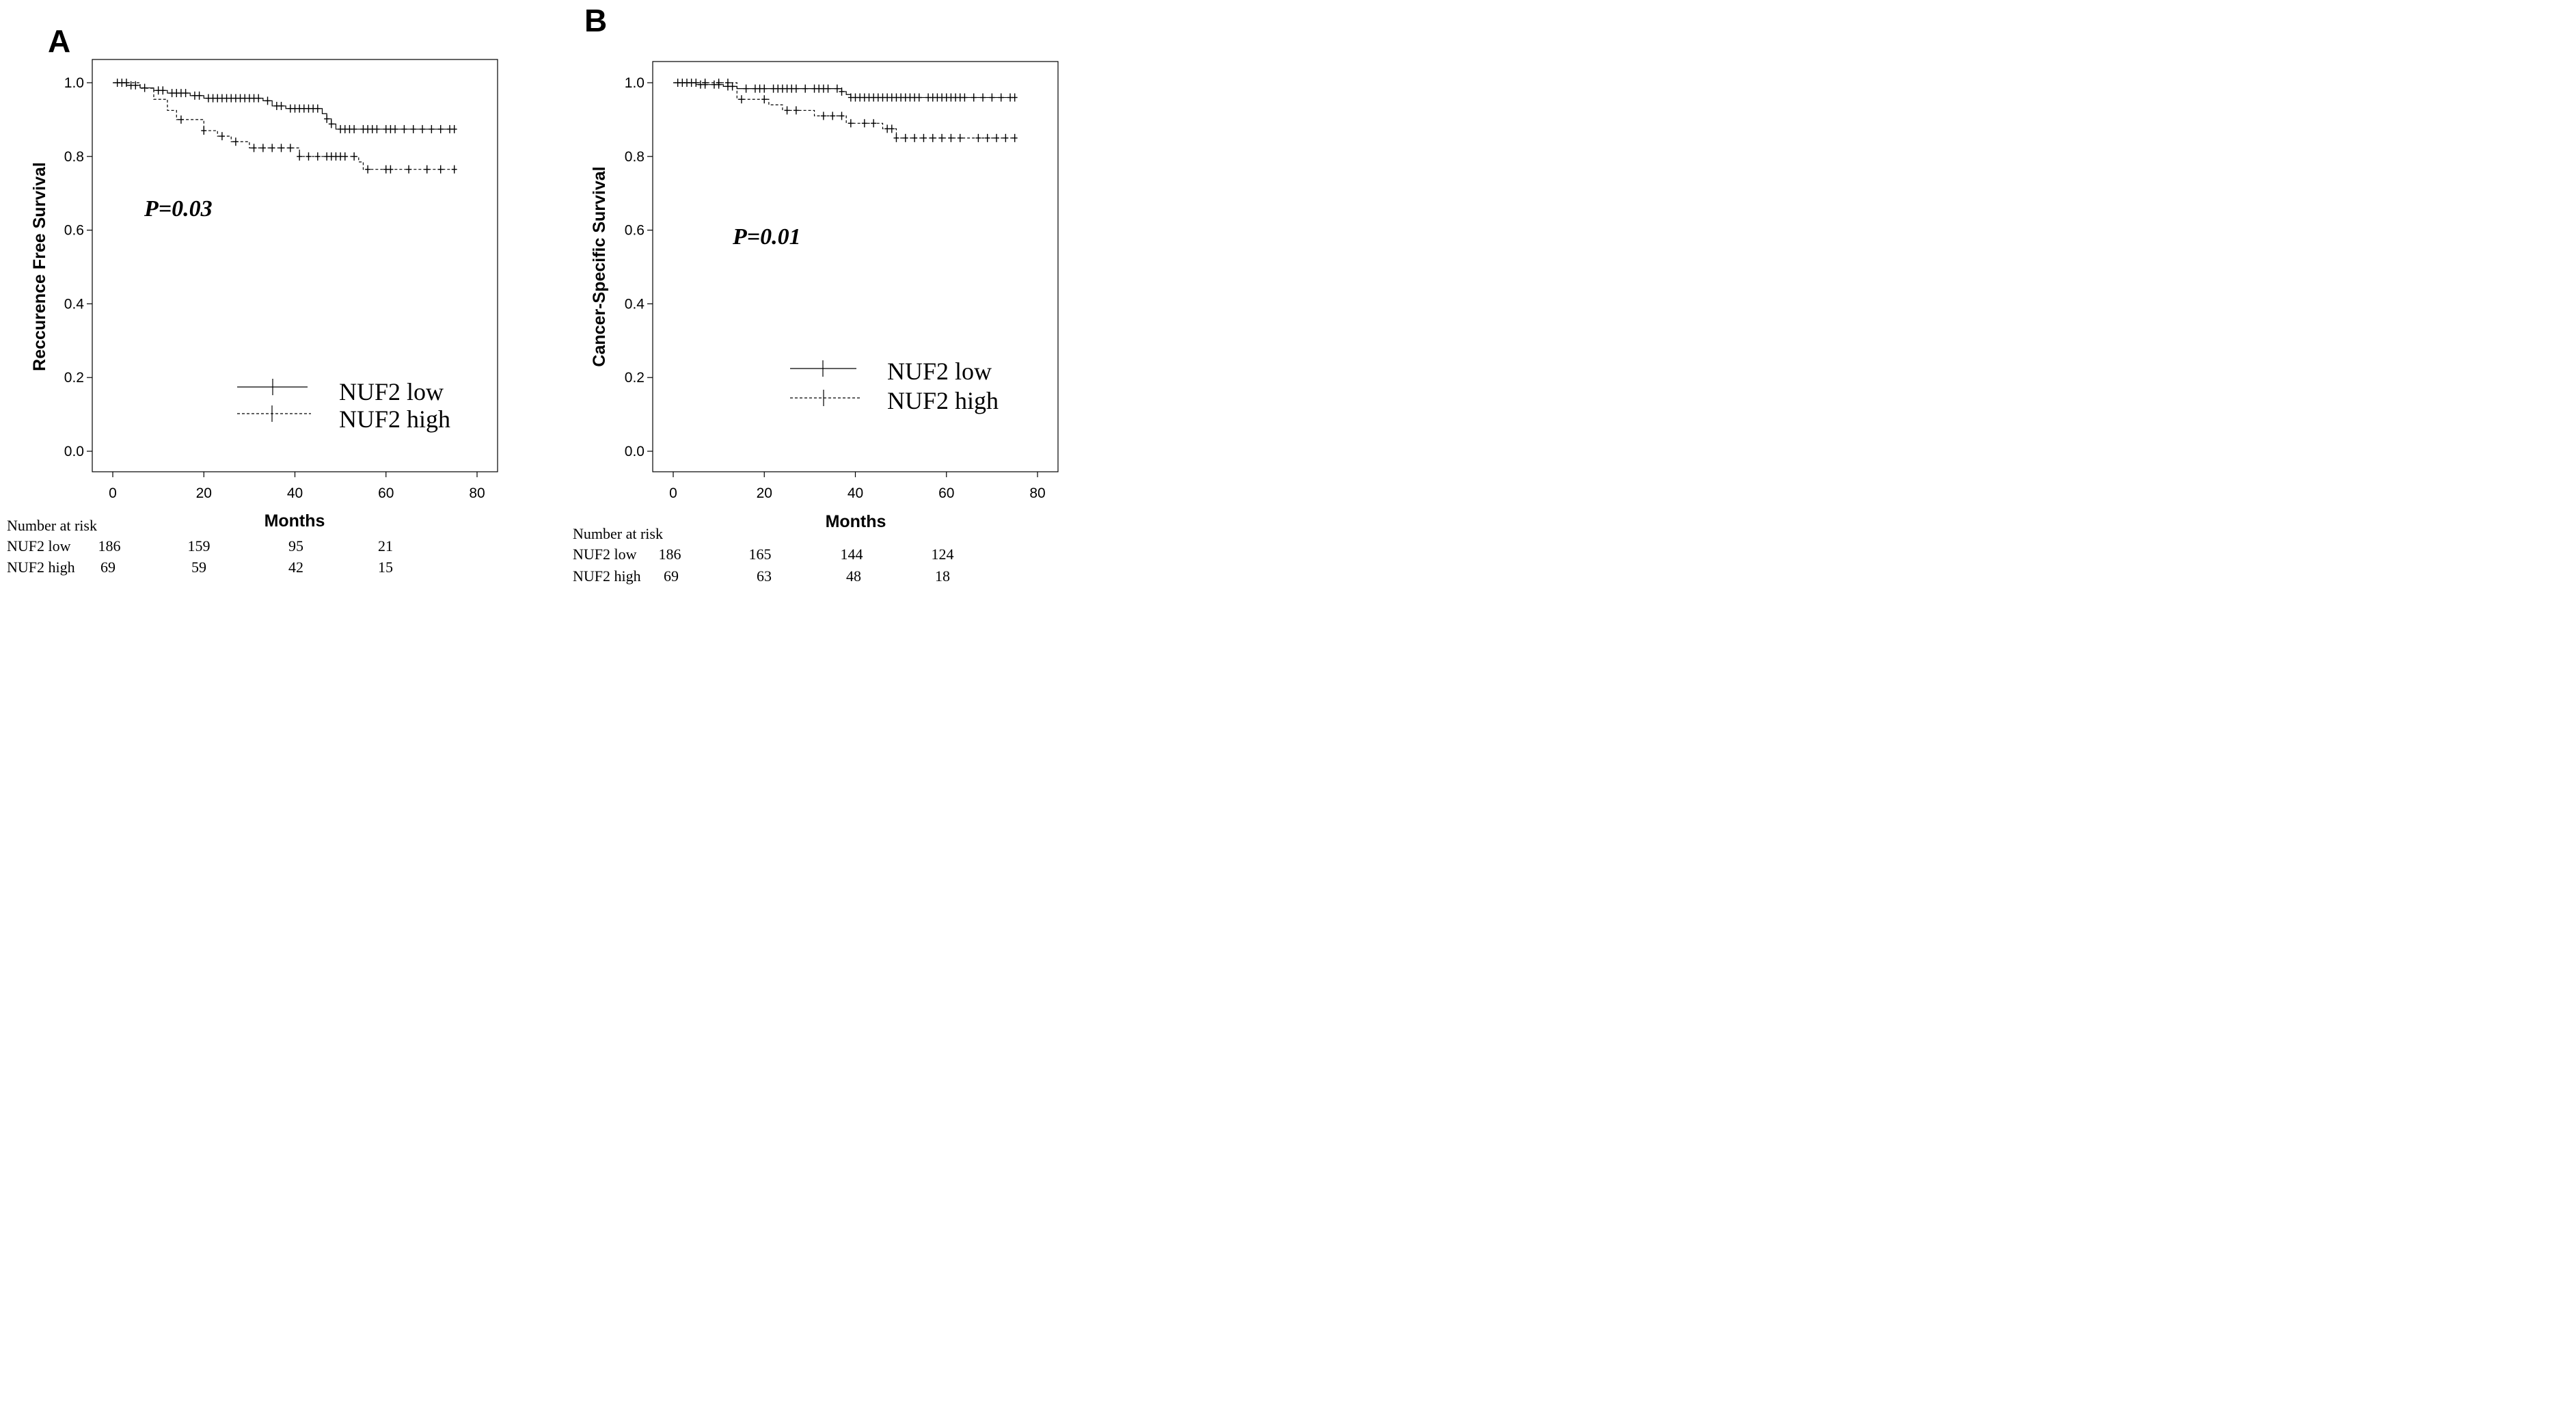  I want to click on risk-value: 159, so click(199, 545).